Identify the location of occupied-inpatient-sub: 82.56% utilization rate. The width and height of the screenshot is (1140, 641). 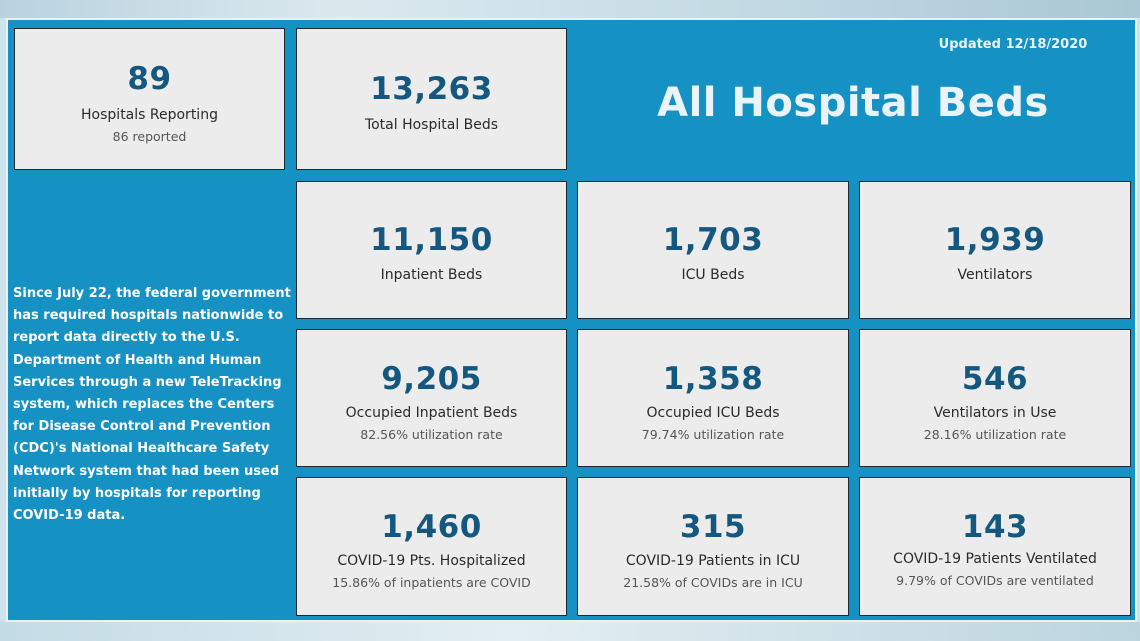
(431, 434).